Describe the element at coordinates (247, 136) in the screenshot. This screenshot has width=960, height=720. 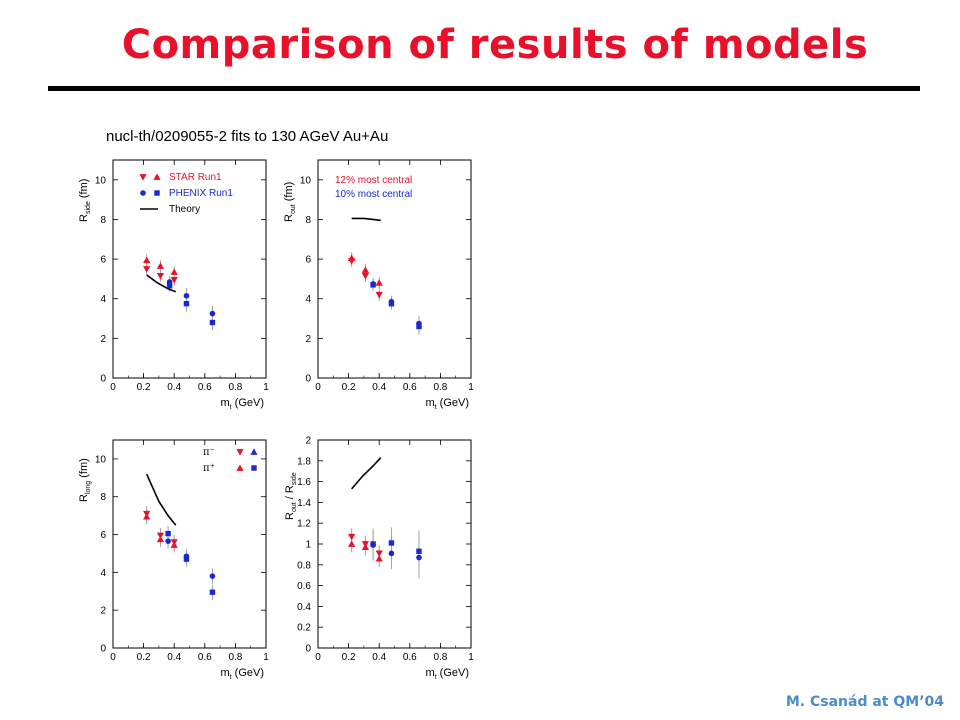
I see `figure-caption: nucl-th/0209055-2 fits to 130 AGeV Au+Au` at that location.